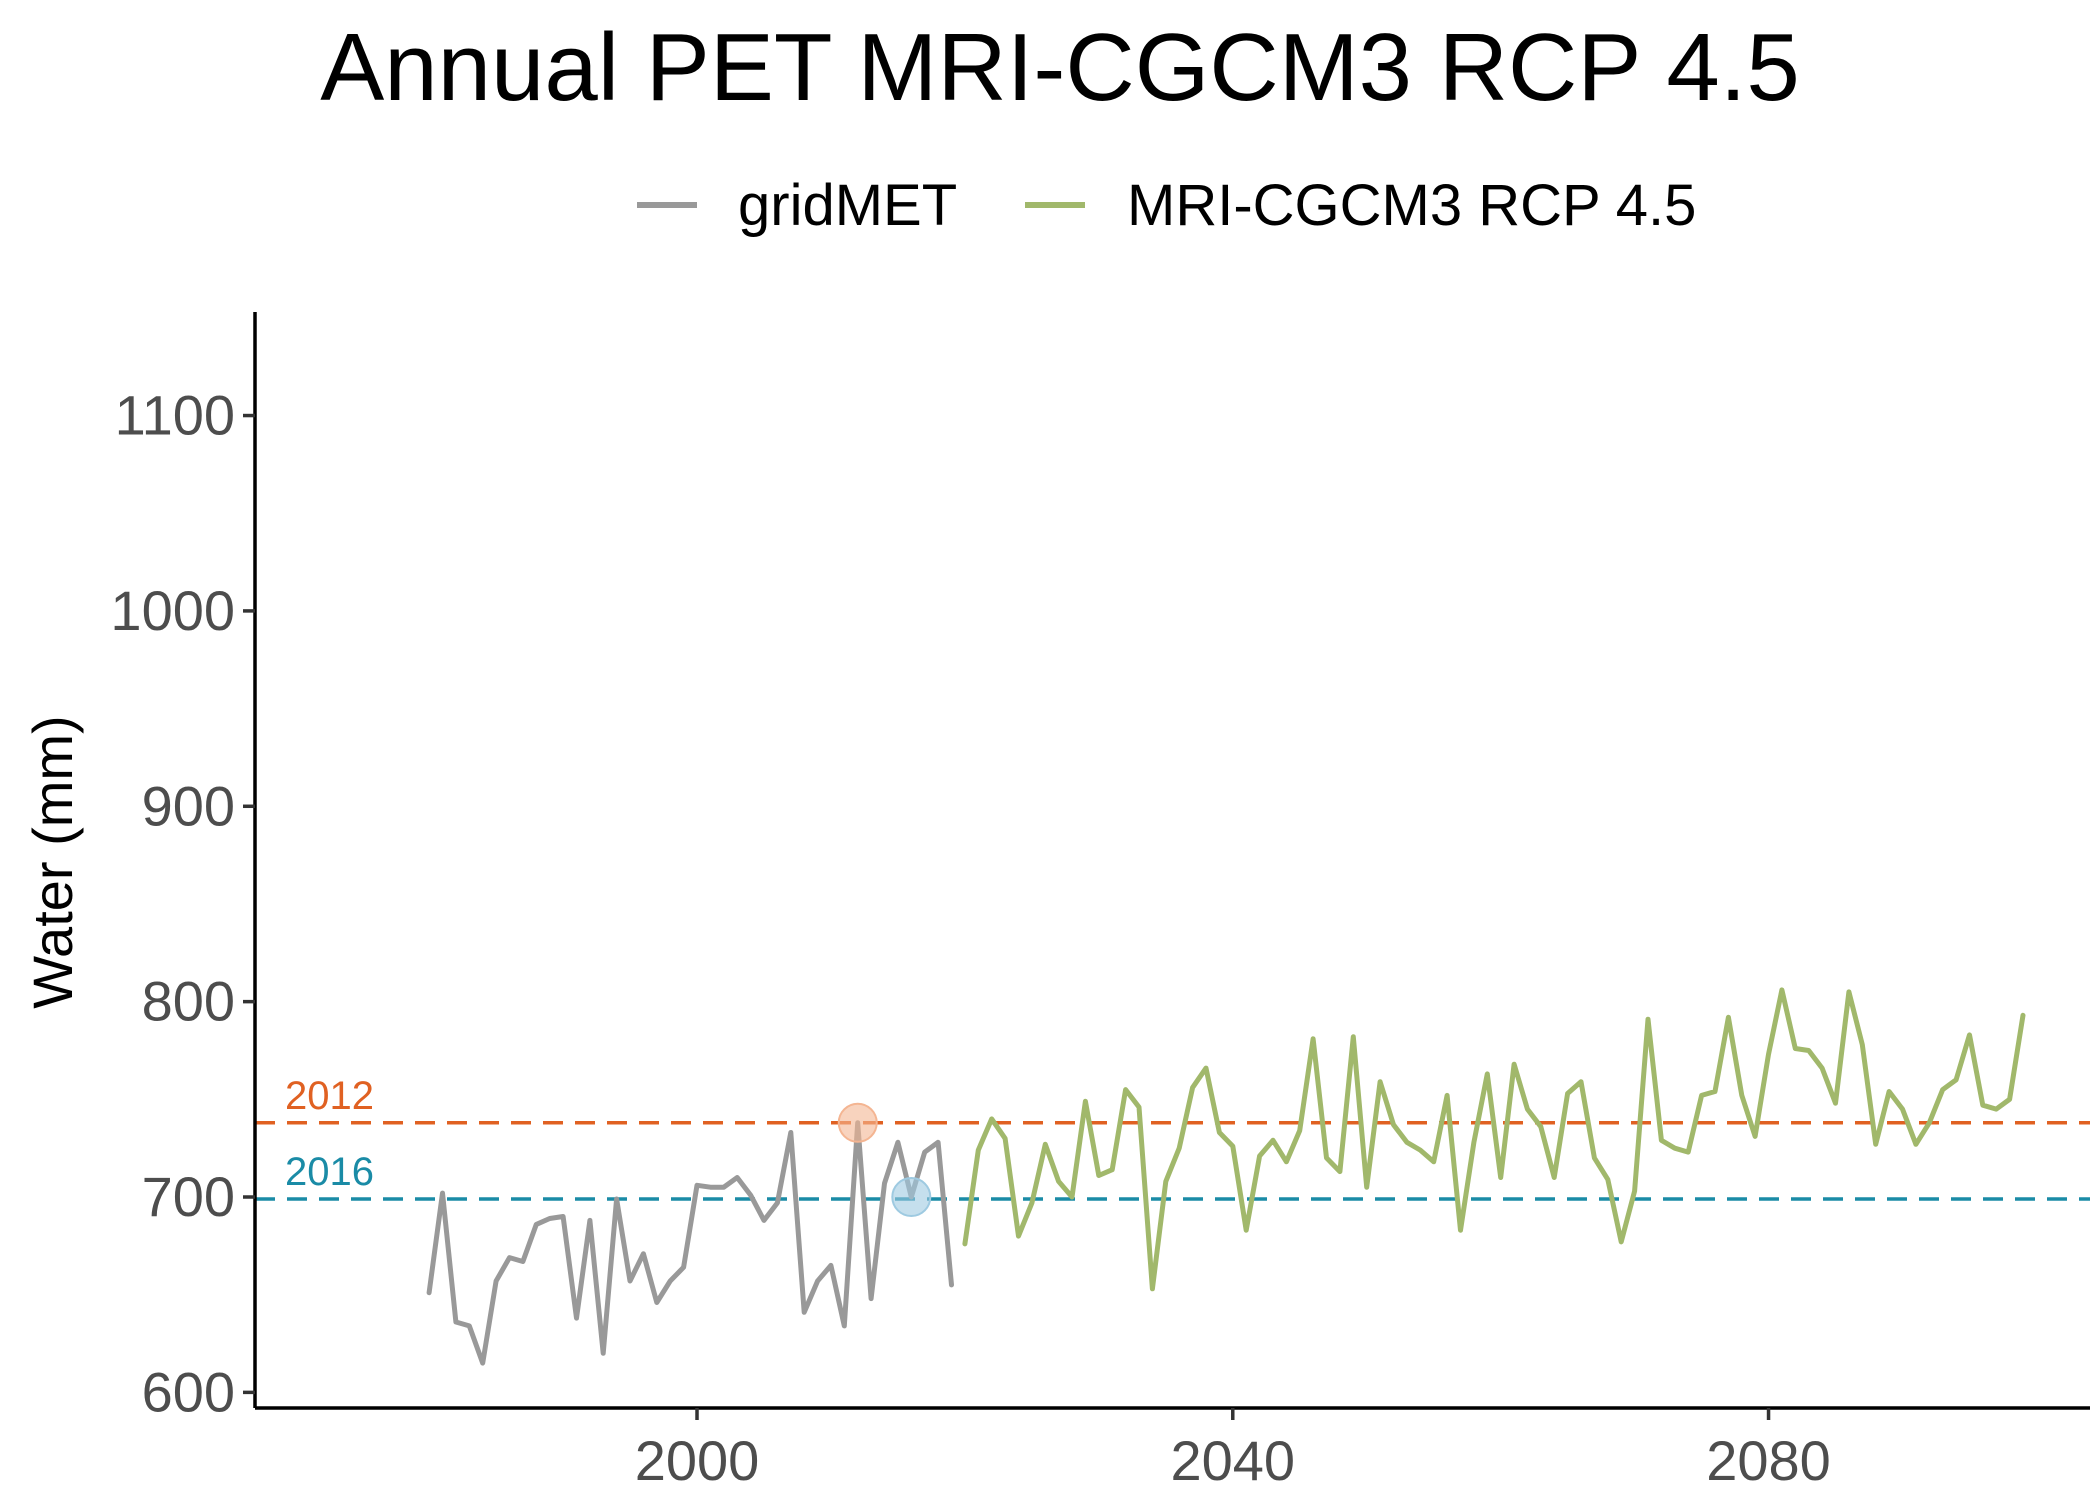  I want to click on y-tick-label-700: 700, so click(188, 1196).